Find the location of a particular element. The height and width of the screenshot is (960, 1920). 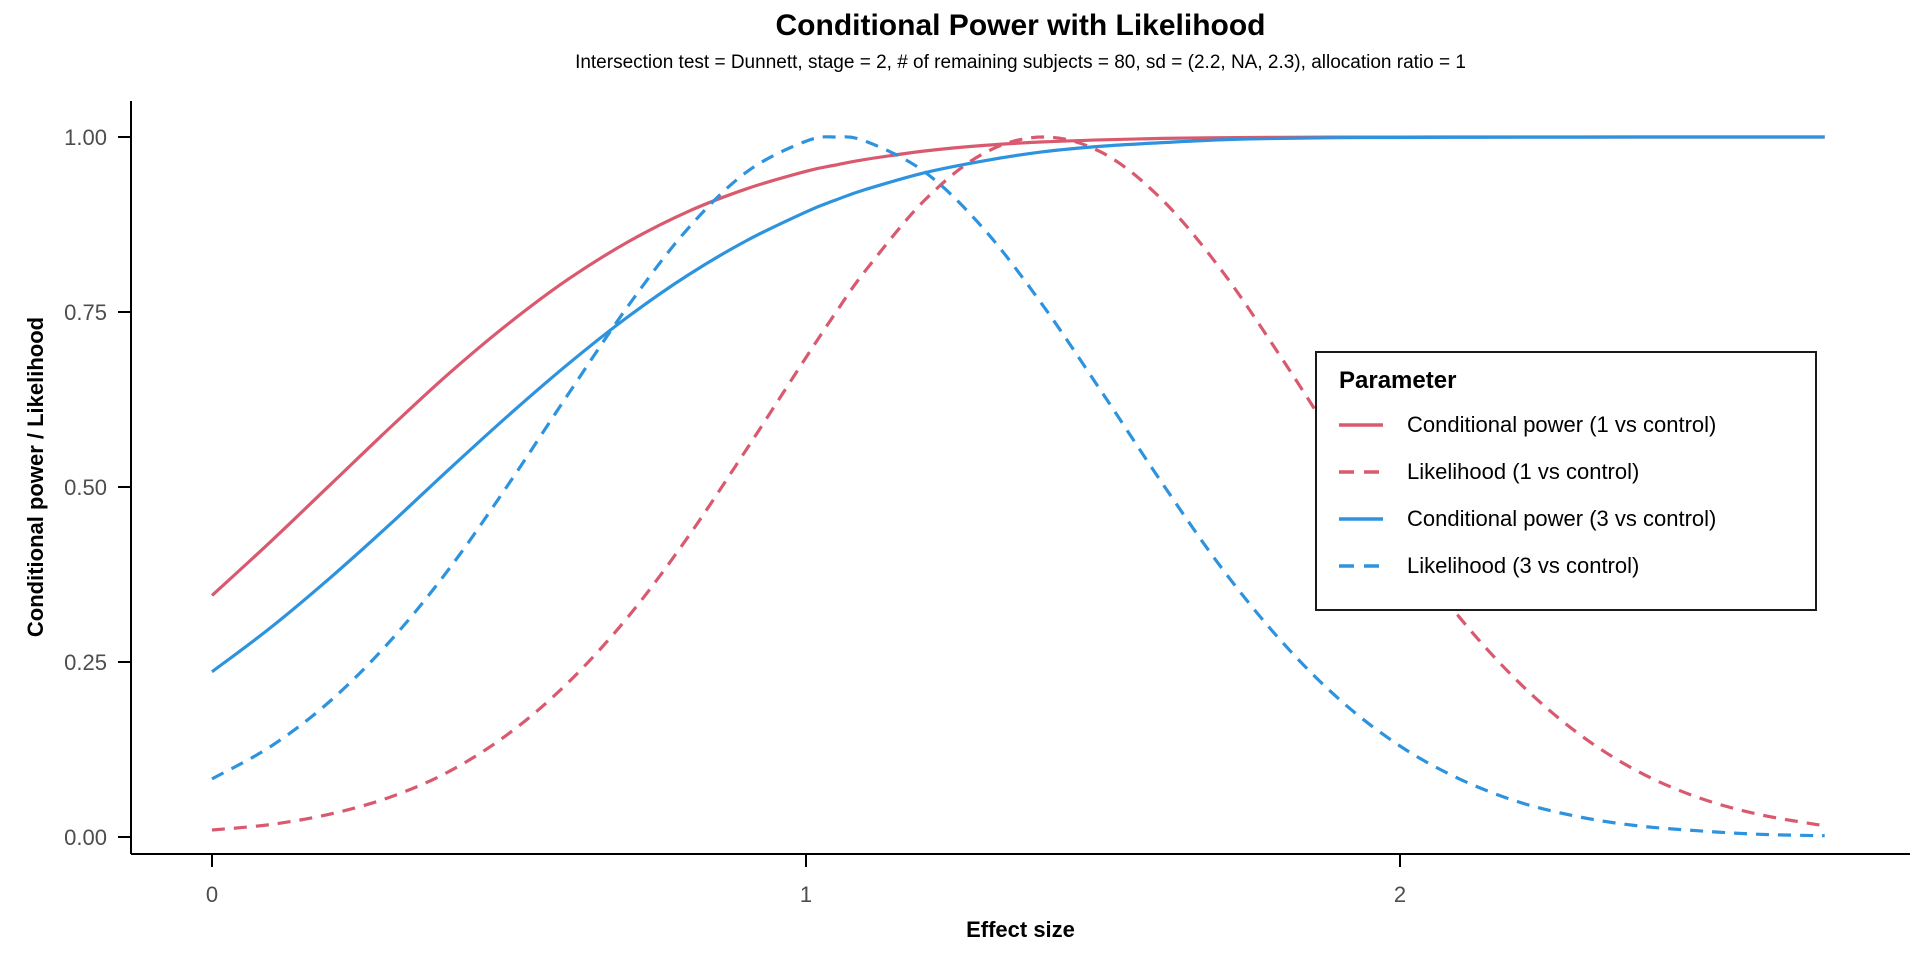

y-tick-label: 0.00 is located at coordinates (85, 837).